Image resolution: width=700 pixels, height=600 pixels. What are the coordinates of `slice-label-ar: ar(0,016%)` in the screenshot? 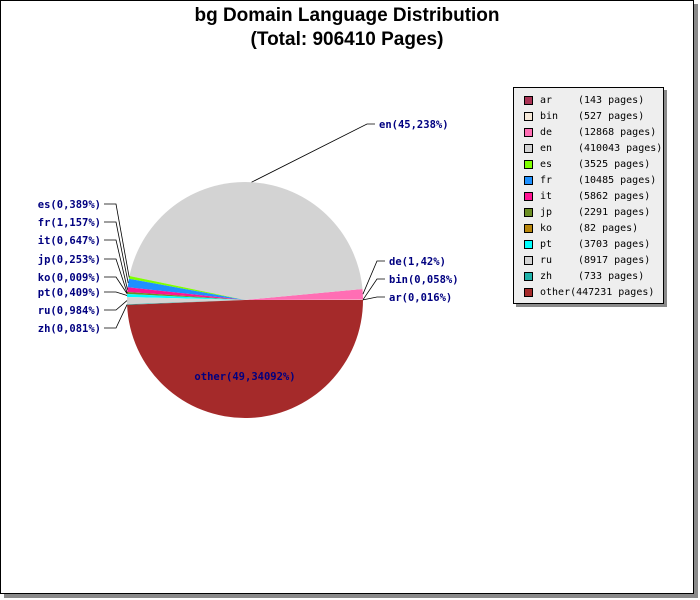 It's located at (420, 298).